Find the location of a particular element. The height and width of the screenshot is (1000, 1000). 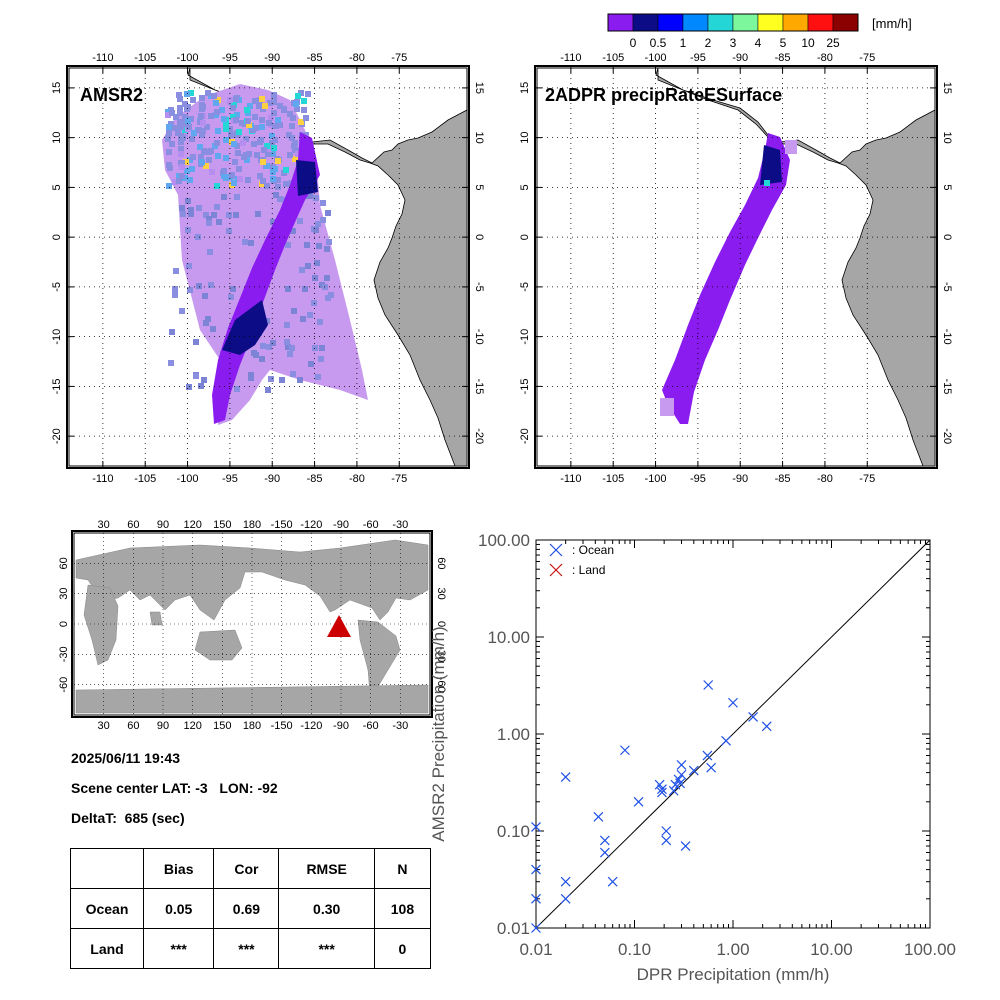

colorbar-outline is located at coordinates (733, 22).